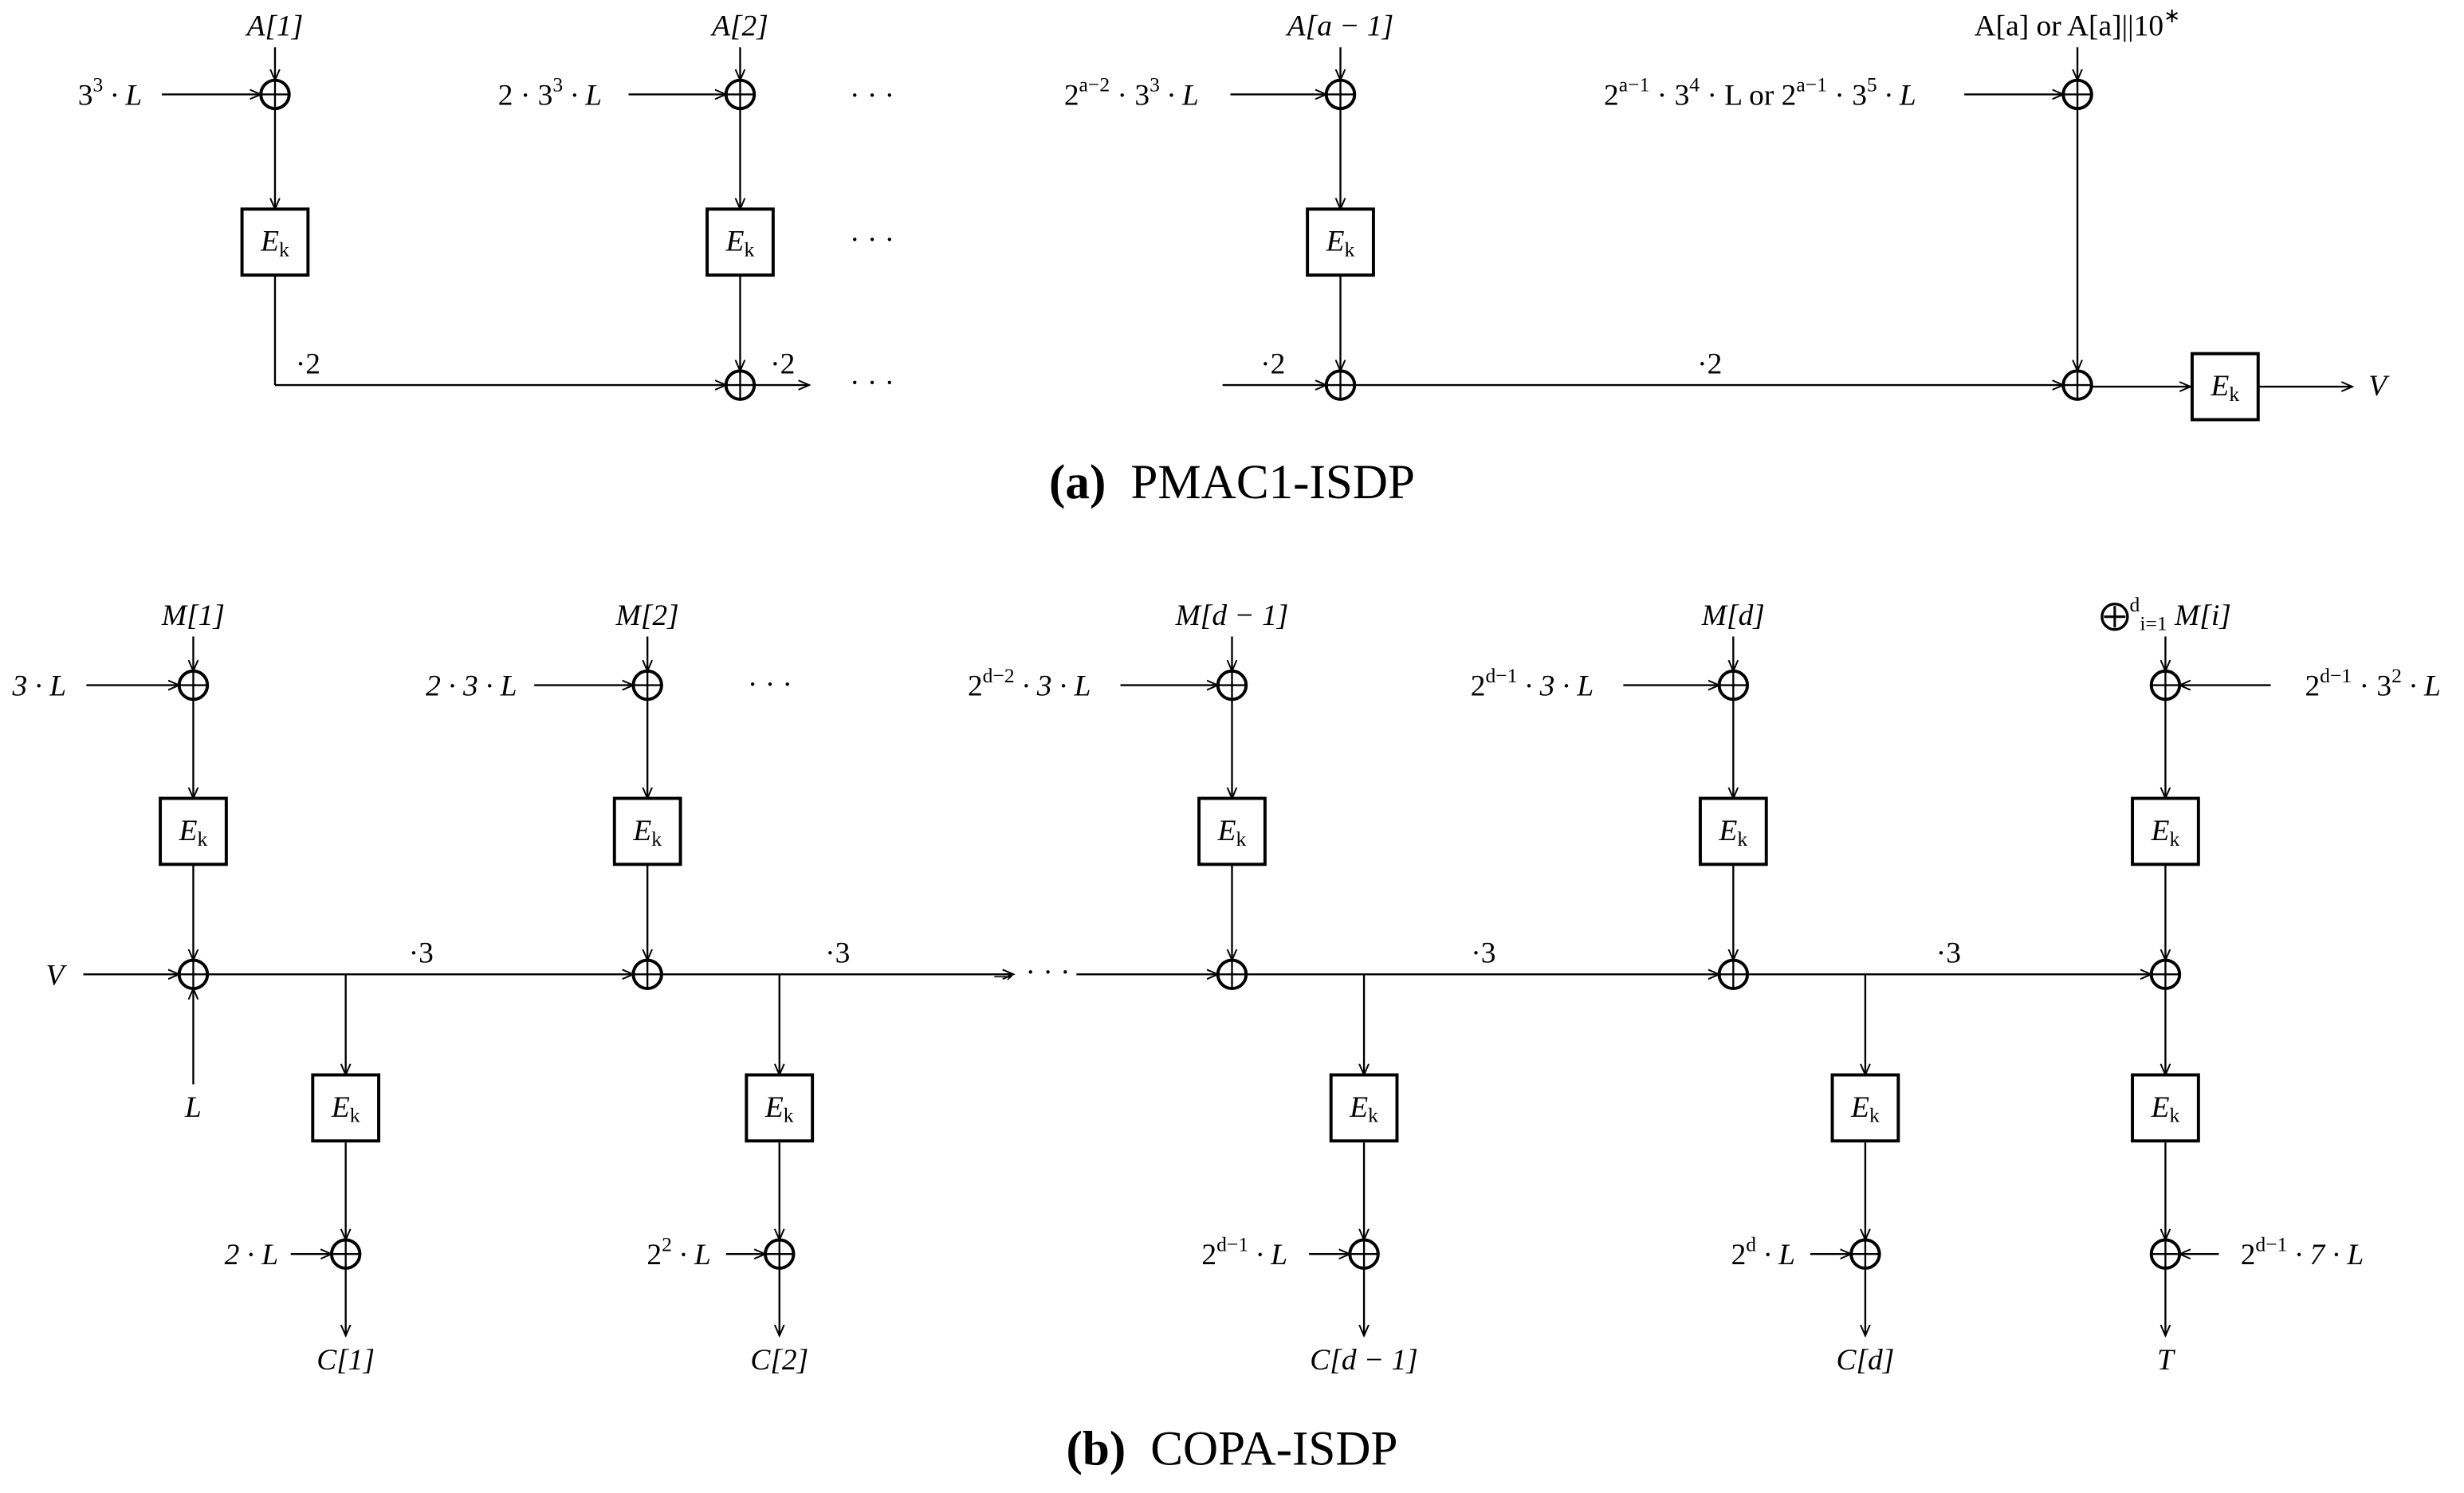  I want to click on label: C[2], so click(779, 1360).